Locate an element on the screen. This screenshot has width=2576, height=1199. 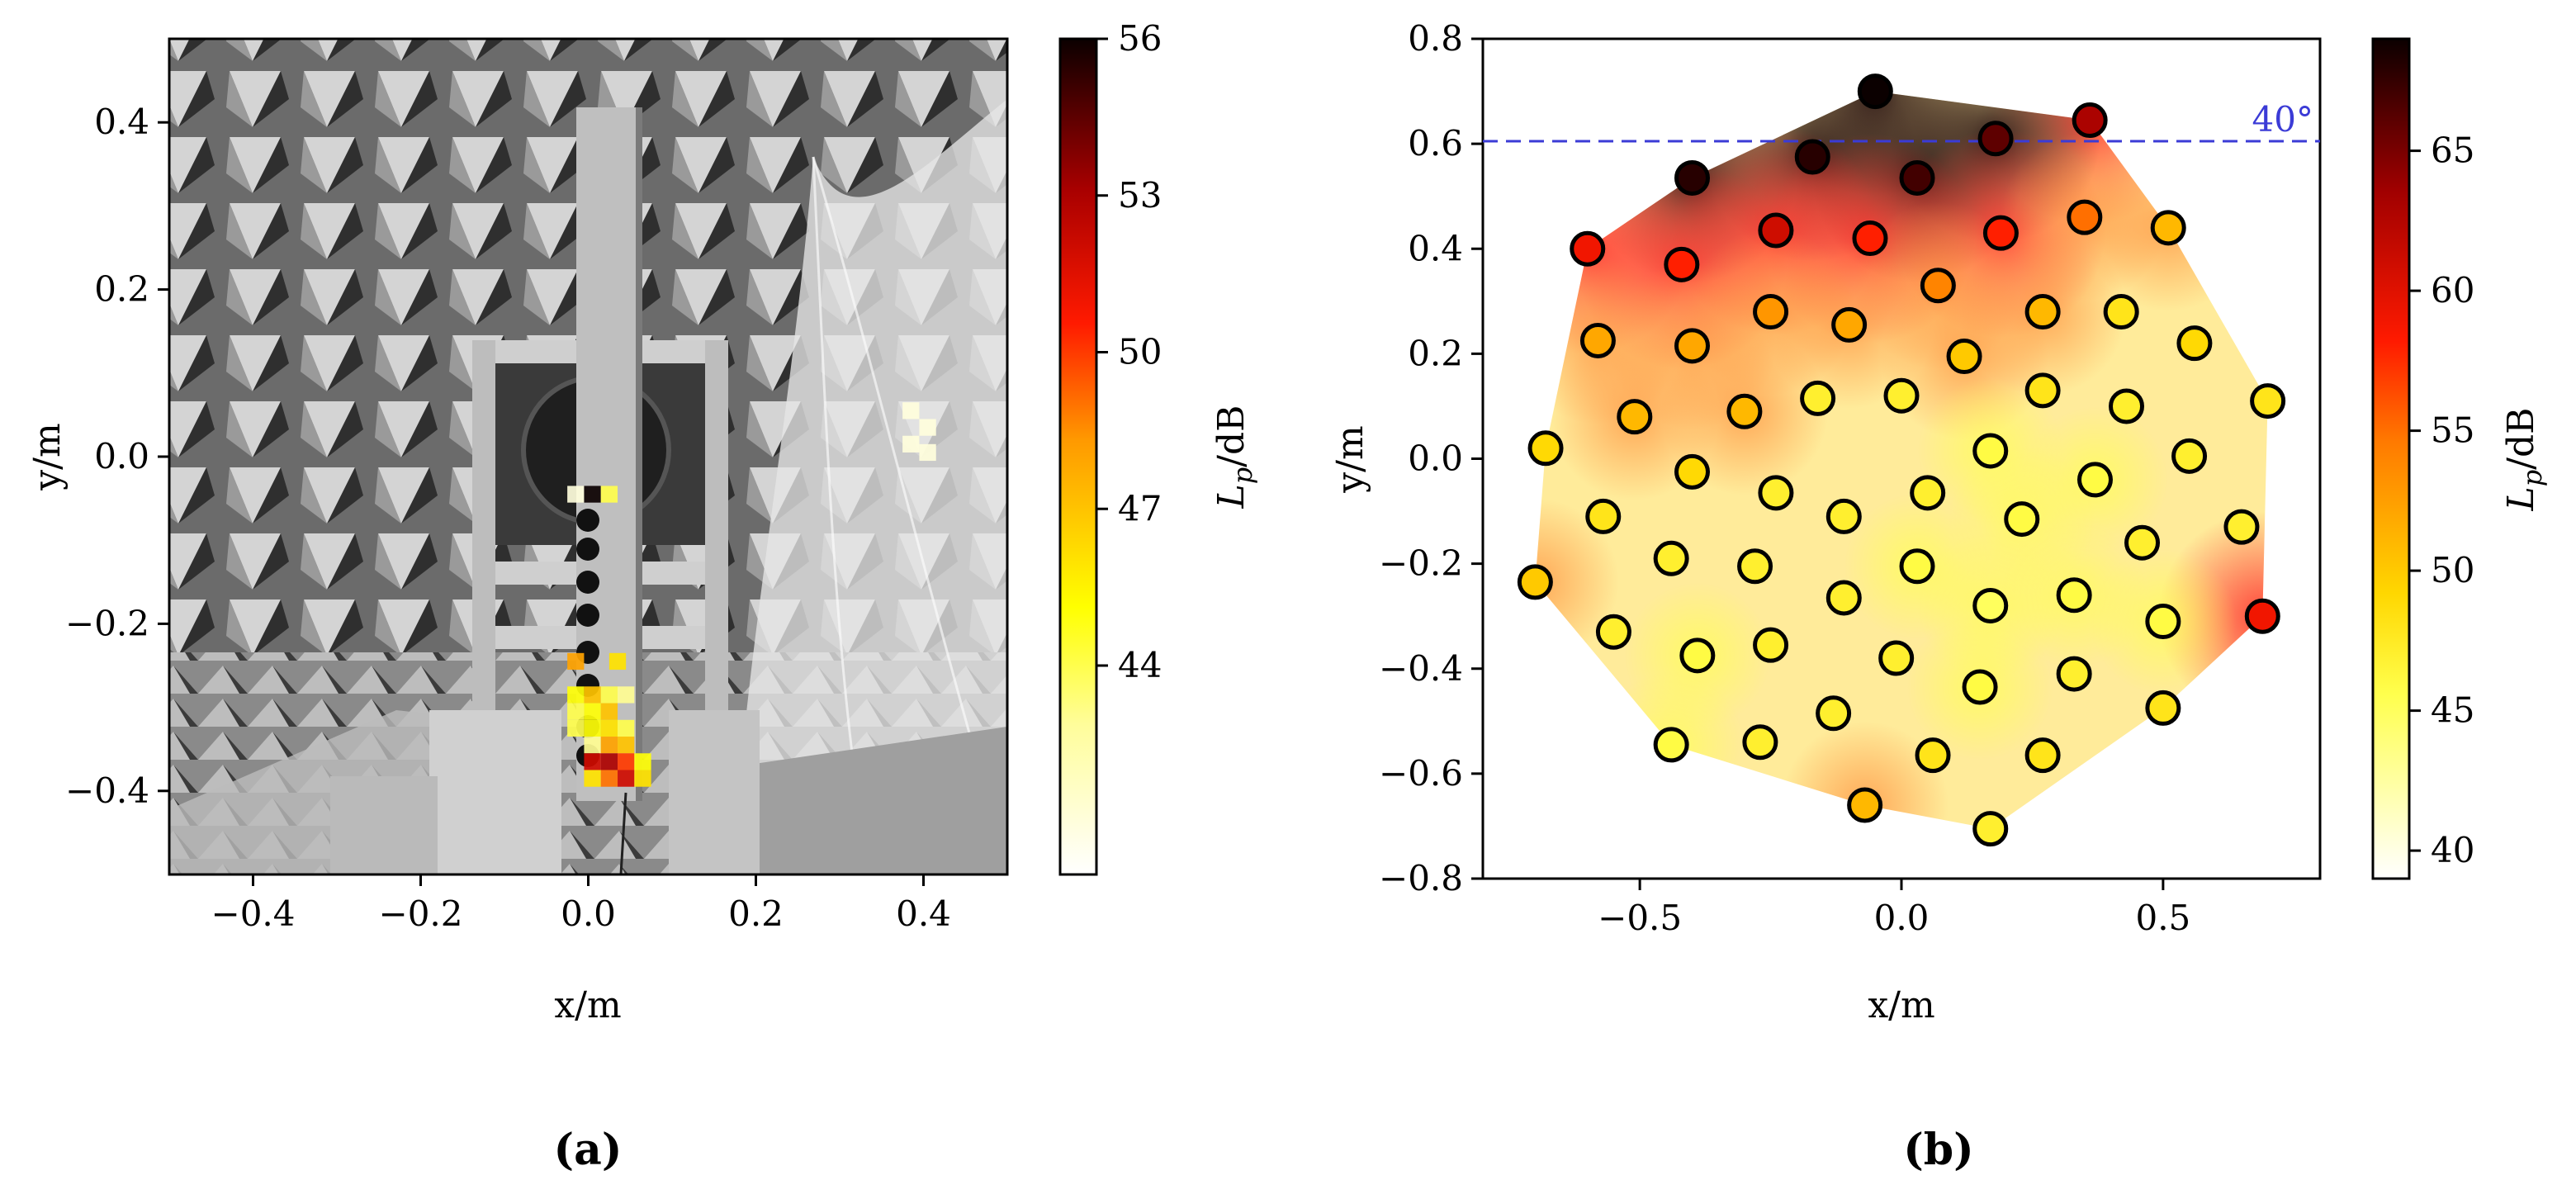
colorbar-label-b: Lp/dB is located at coordinates (2524, 459).